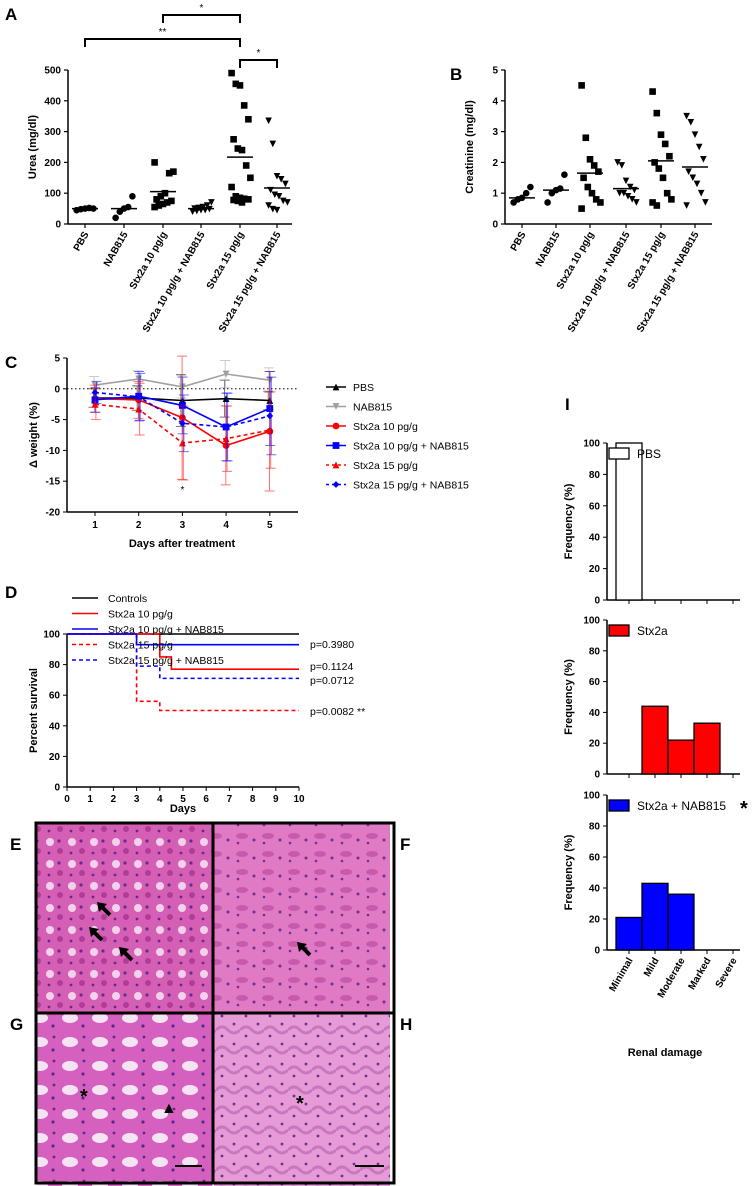  What do you see at coordinates (183, 525) in the screenshot?
I see `x-tick-label: 3` at bounding box center [183, 525].